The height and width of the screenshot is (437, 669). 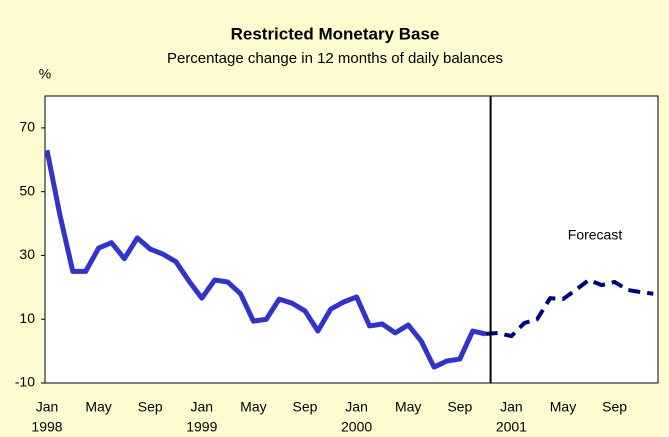 I want to click on series-line, so click(x=569, y=308).